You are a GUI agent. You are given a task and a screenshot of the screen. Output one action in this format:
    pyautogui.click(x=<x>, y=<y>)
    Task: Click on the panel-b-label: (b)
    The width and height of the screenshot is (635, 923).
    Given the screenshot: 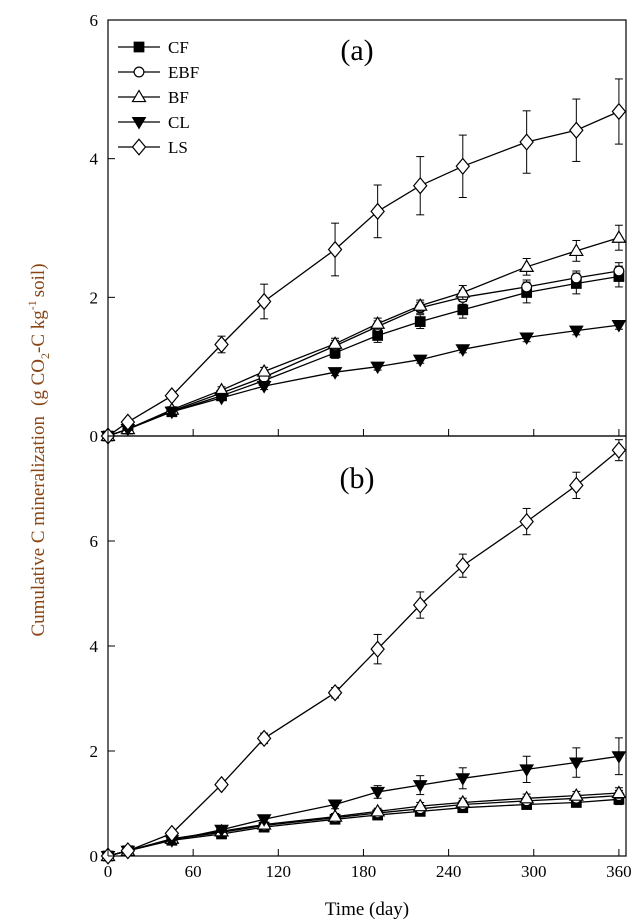 What is the action you would take?
    pyautogui.click(x=357, y=478)
    